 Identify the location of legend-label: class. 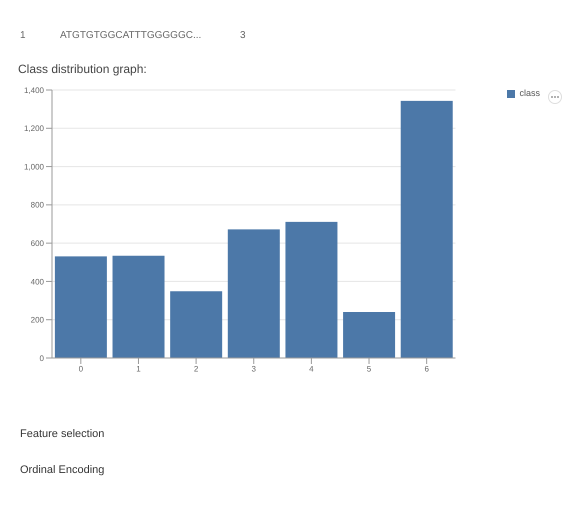
(529, 93).